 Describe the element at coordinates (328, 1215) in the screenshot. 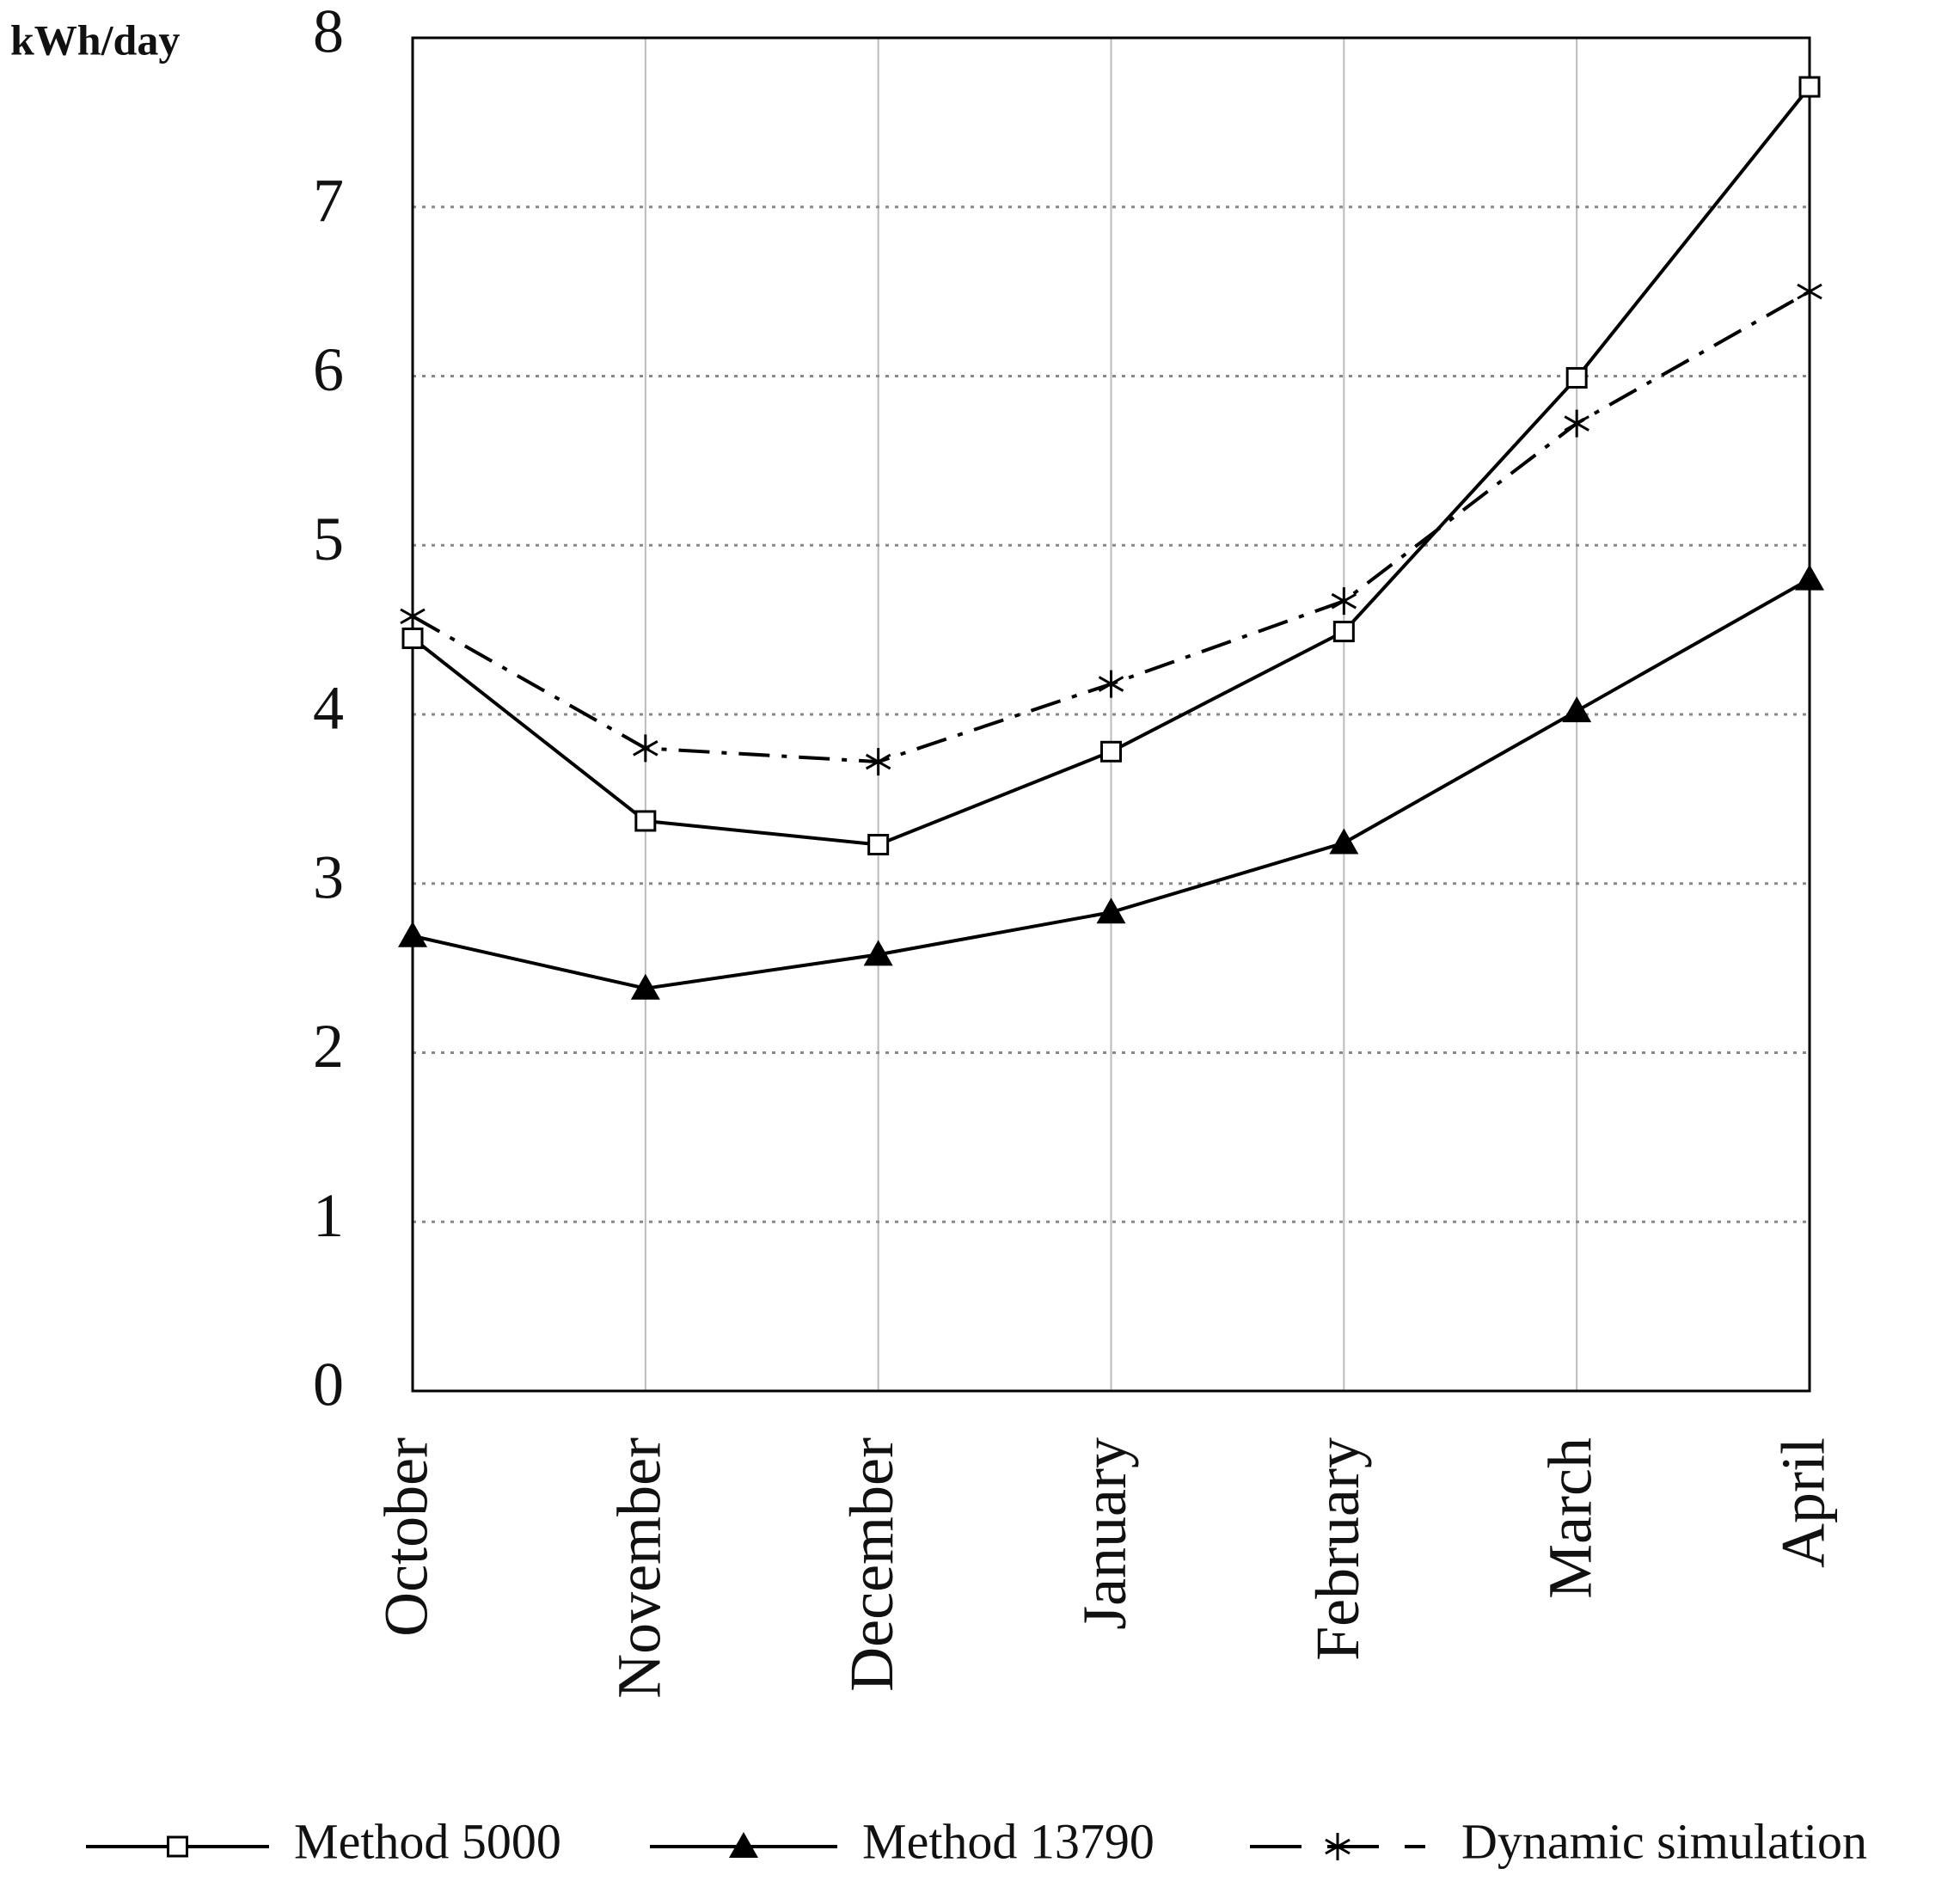

I see `y-tick-label: 1` at that location.